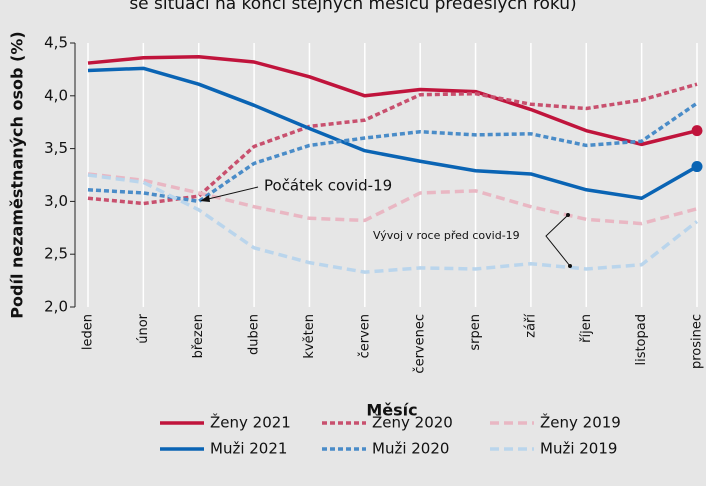  I want to click on legend-label: Muži 2021, so click(248, 449).